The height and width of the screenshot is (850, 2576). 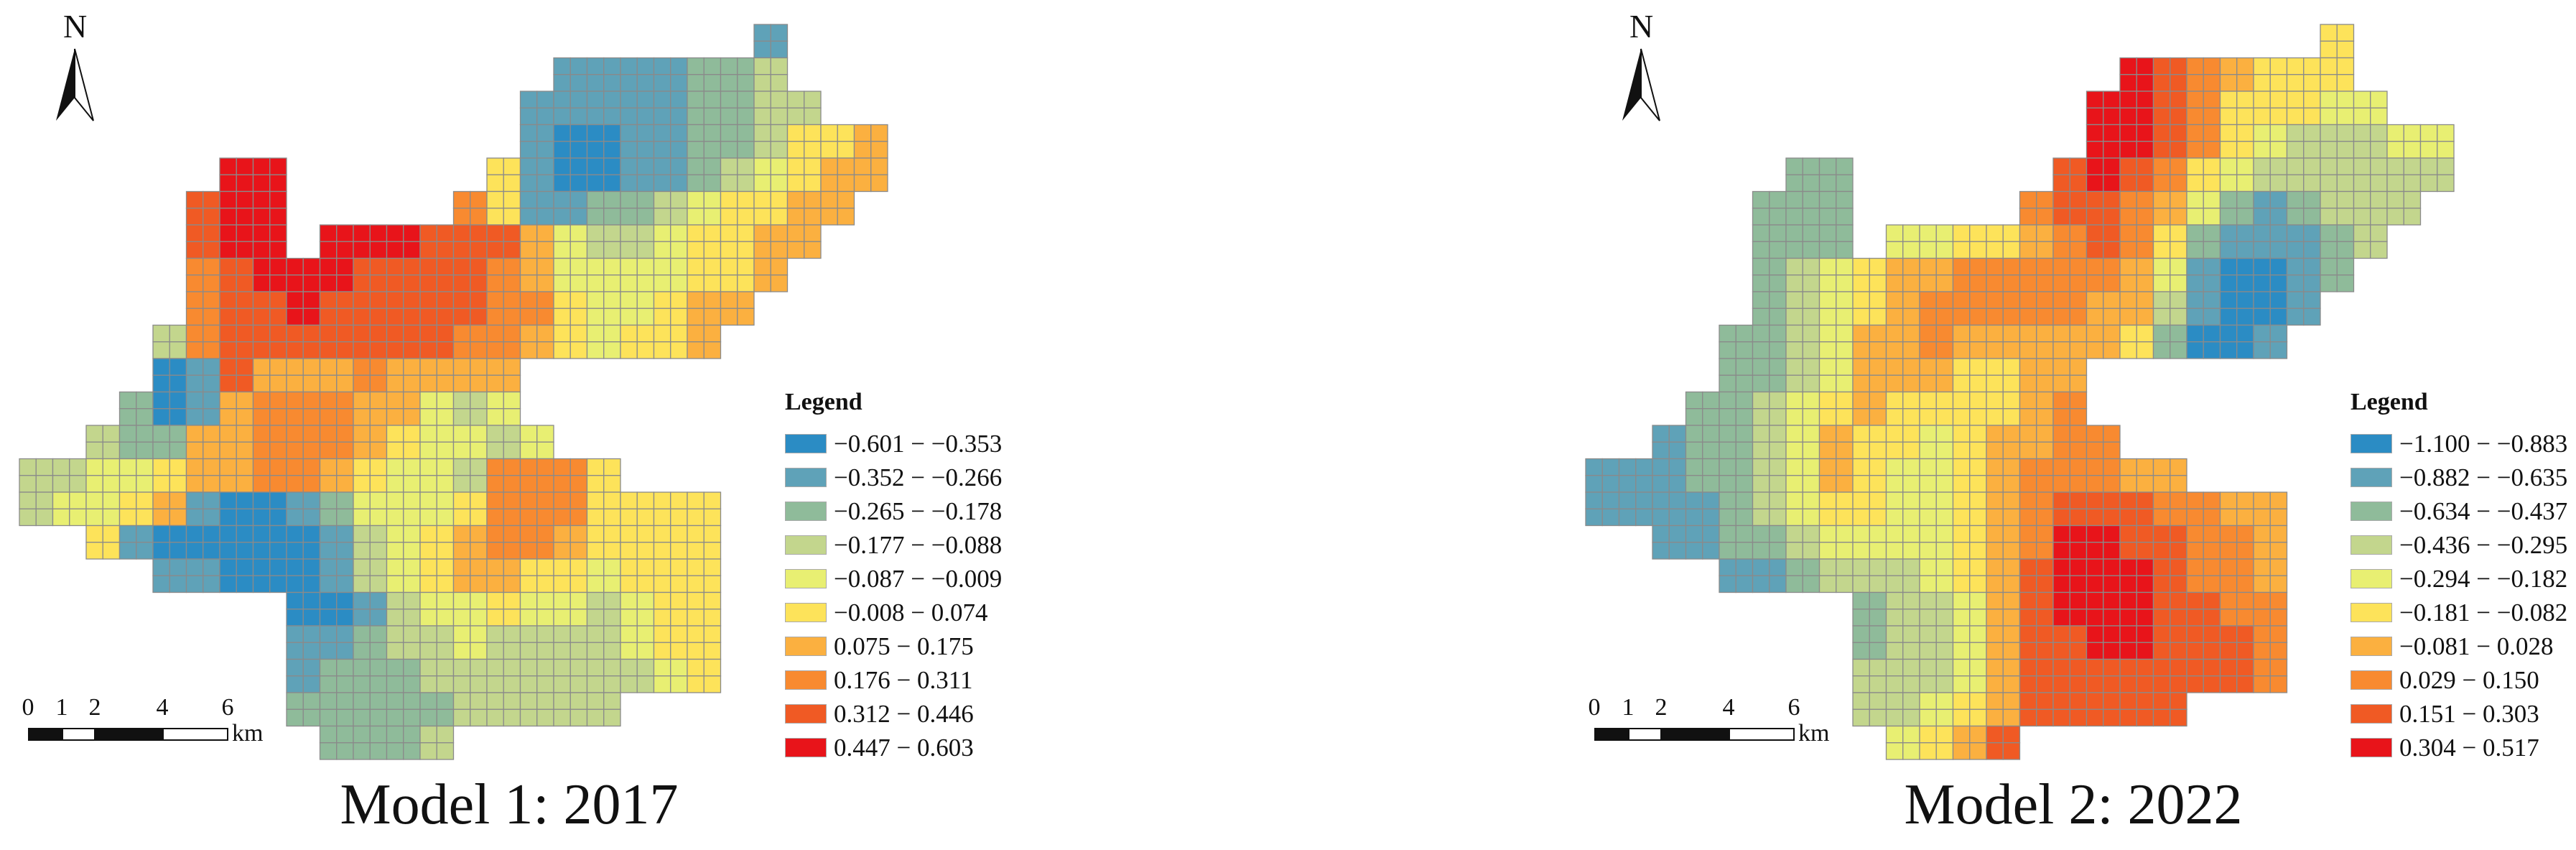 I want to click on scale-segment, so click(x=1762, y=734).